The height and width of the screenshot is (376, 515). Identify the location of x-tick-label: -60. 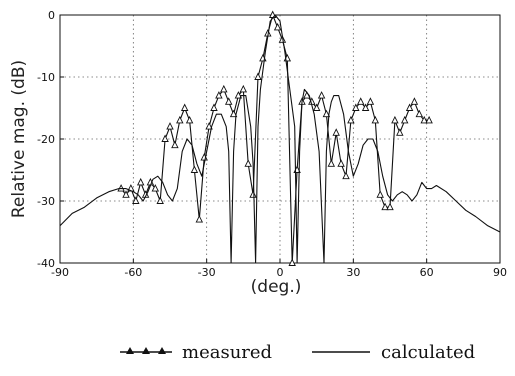
(133, 272).